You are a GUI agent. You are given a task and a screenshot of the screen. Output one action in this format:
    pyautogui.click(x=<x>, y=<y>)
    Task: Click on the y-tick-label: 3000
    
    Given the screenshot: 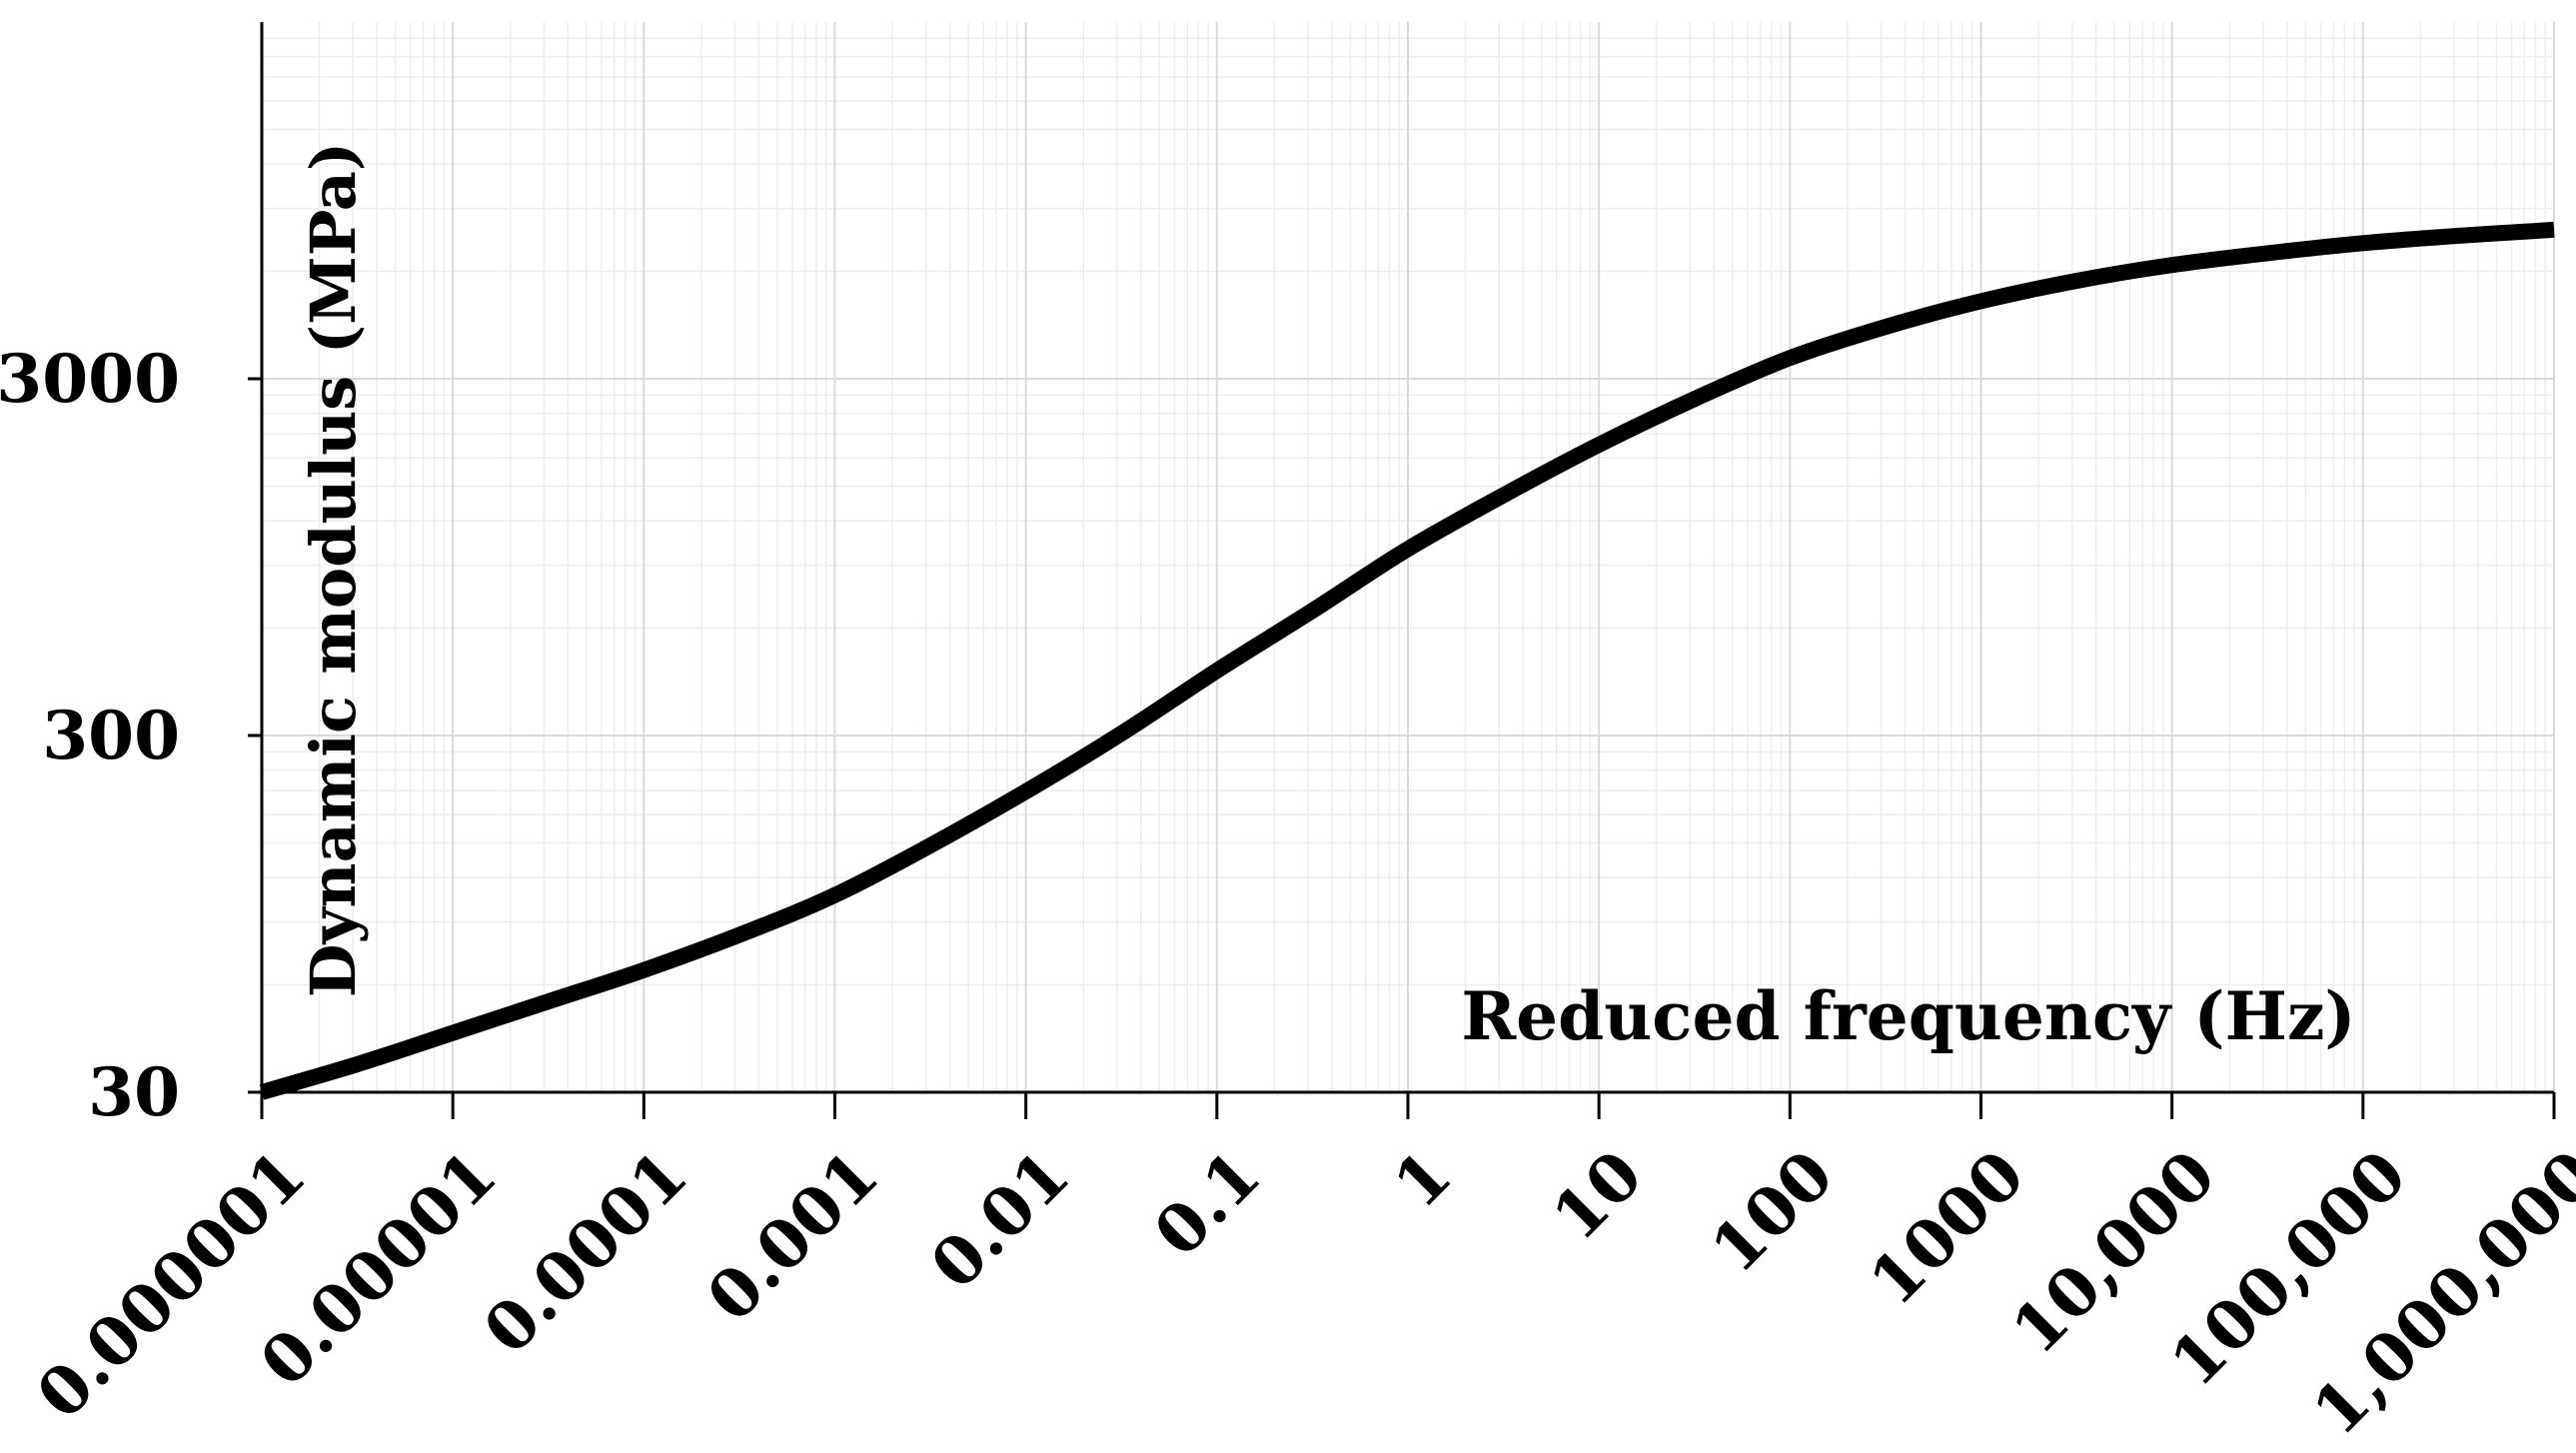 What is the action you would take?
    pyautogui.click(x=90, y=379)
    